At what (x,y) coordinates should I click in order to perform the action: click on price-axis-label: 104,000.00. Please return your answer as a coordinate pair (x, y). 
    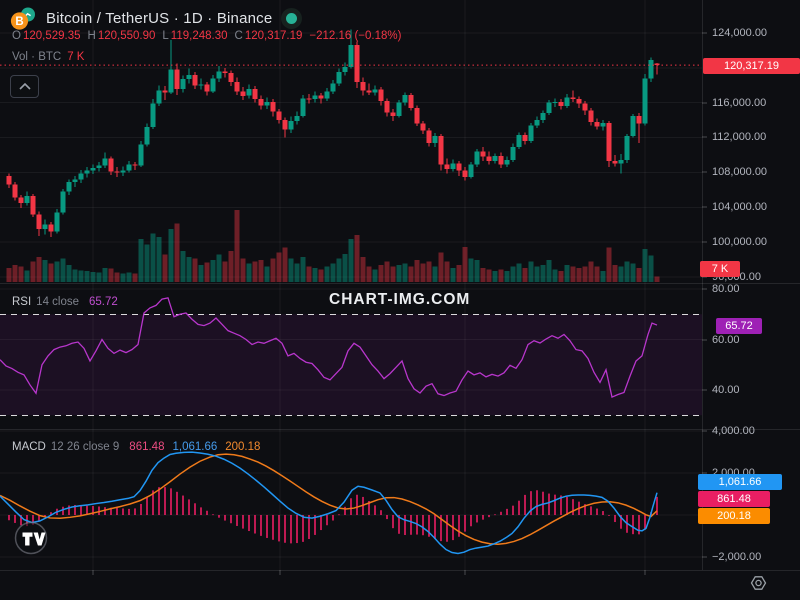
    Looking at the image, I should click on (740, 207).